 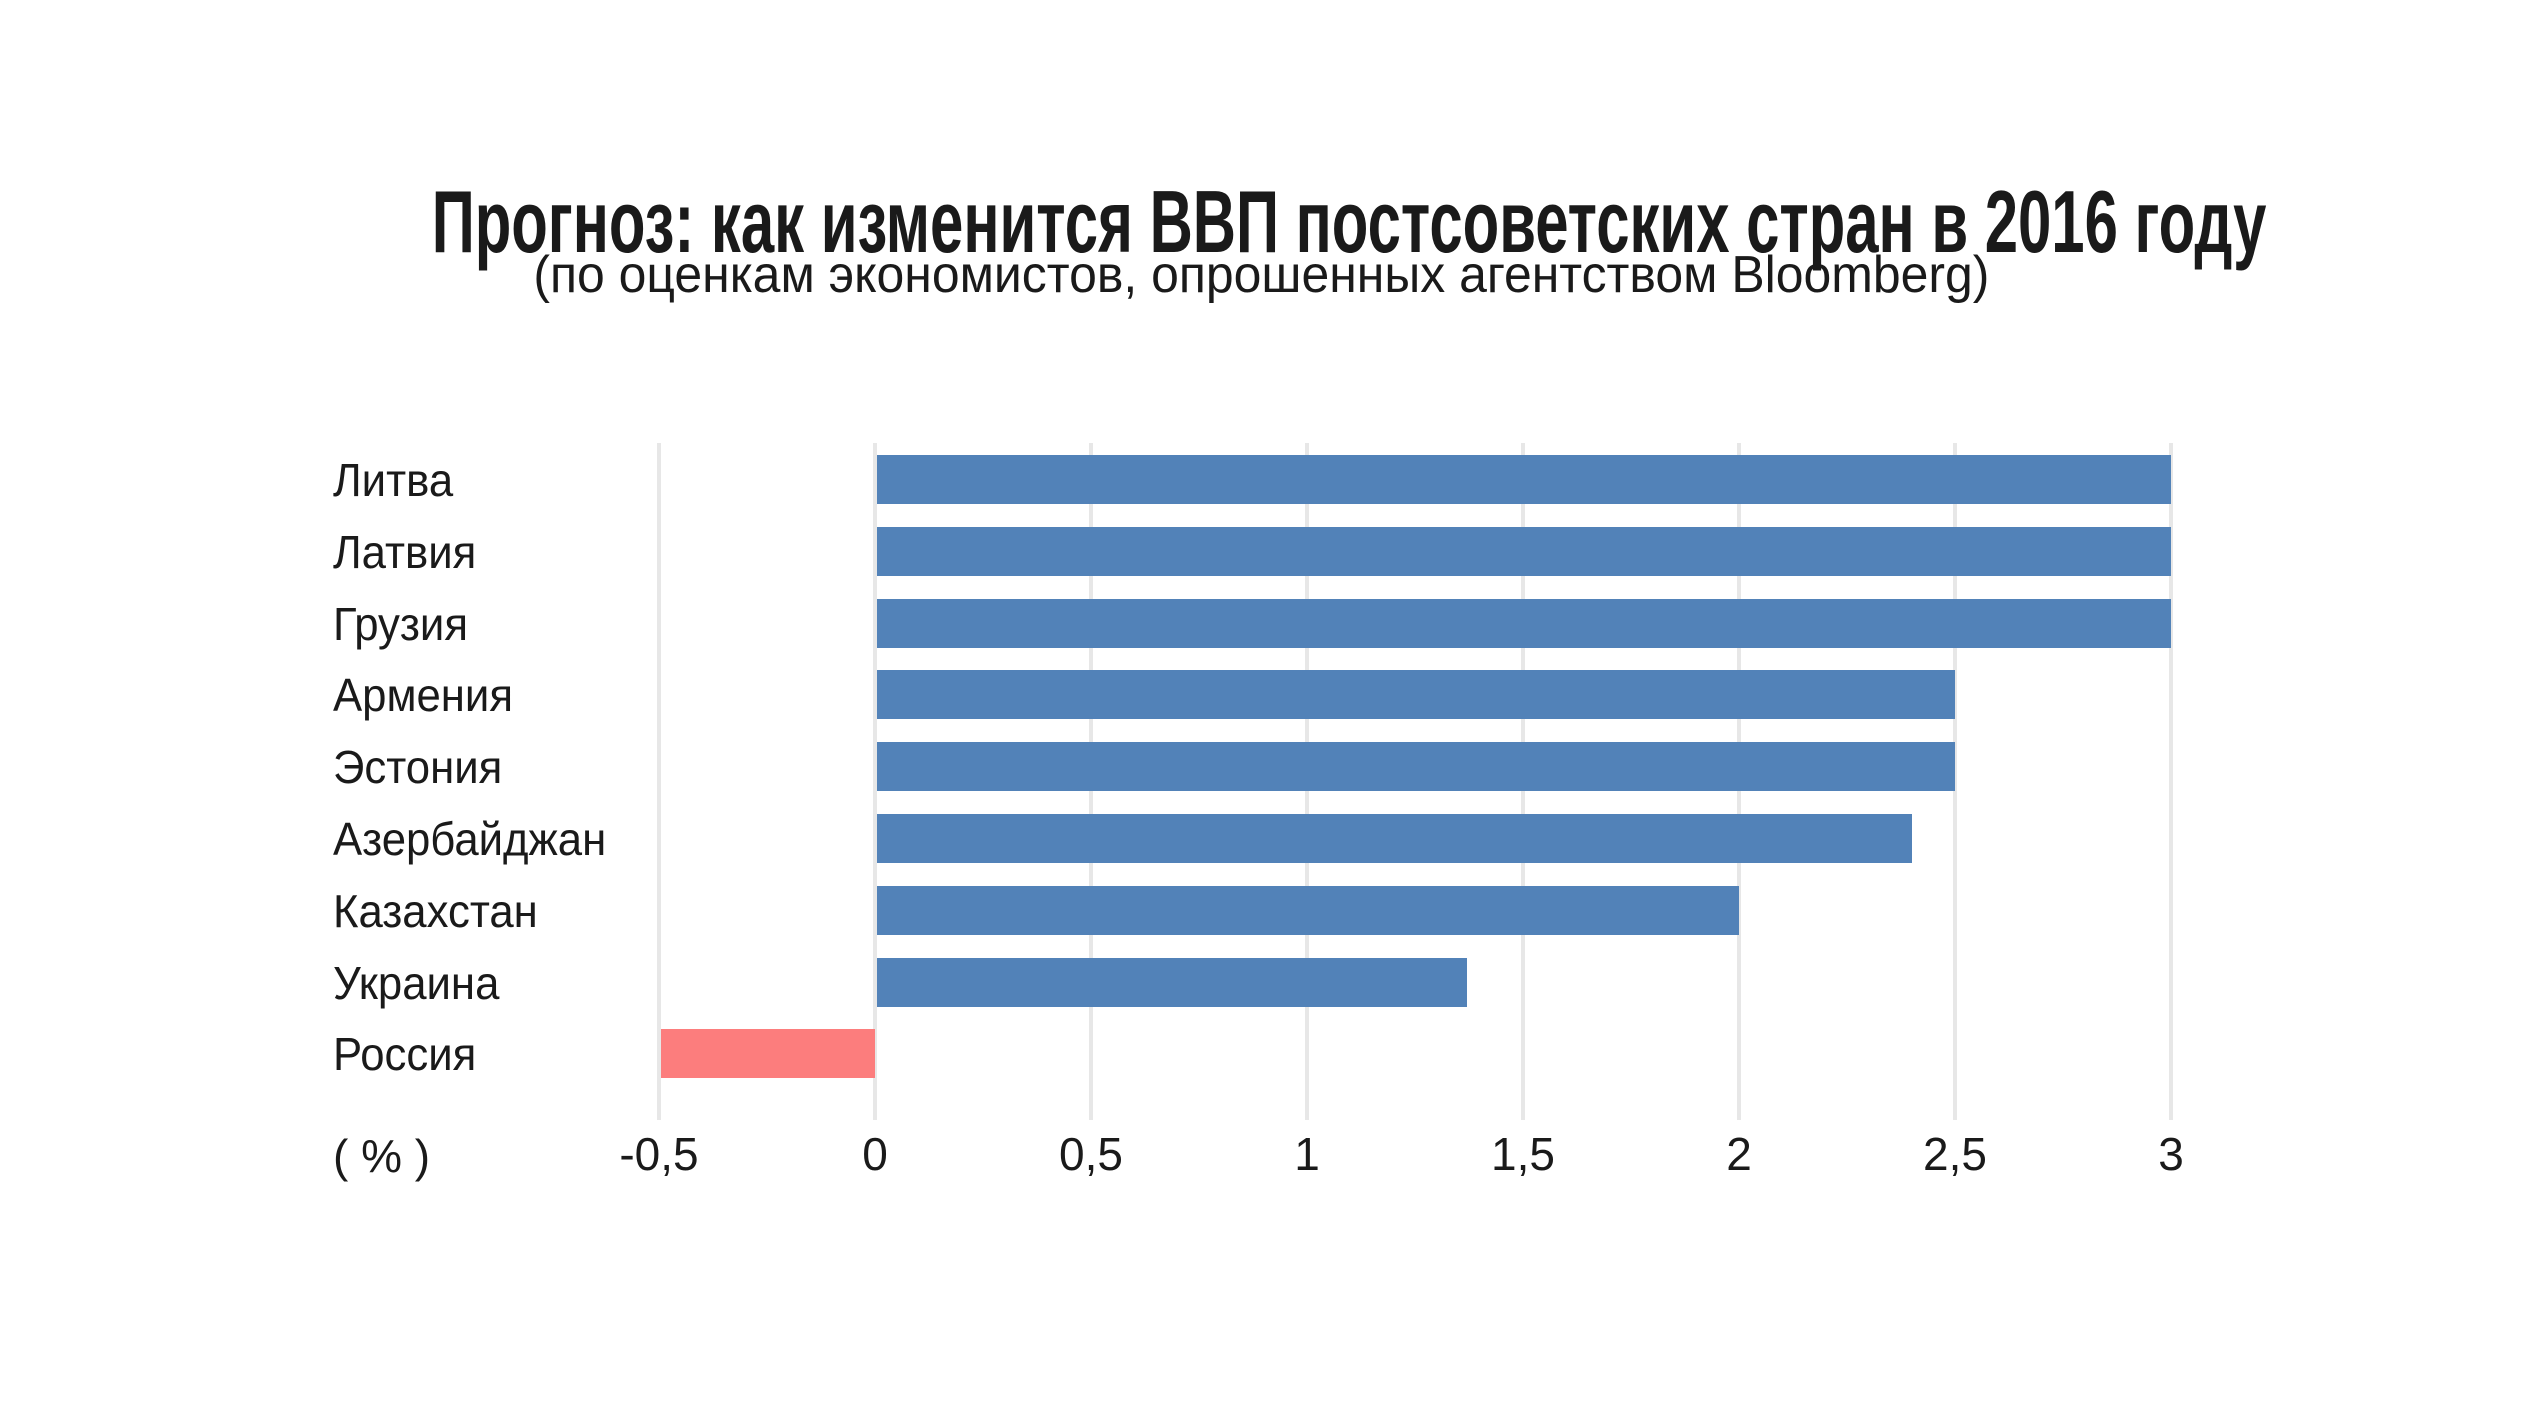 I want to click on country-label: Латвия, so click(x=405, y=551).